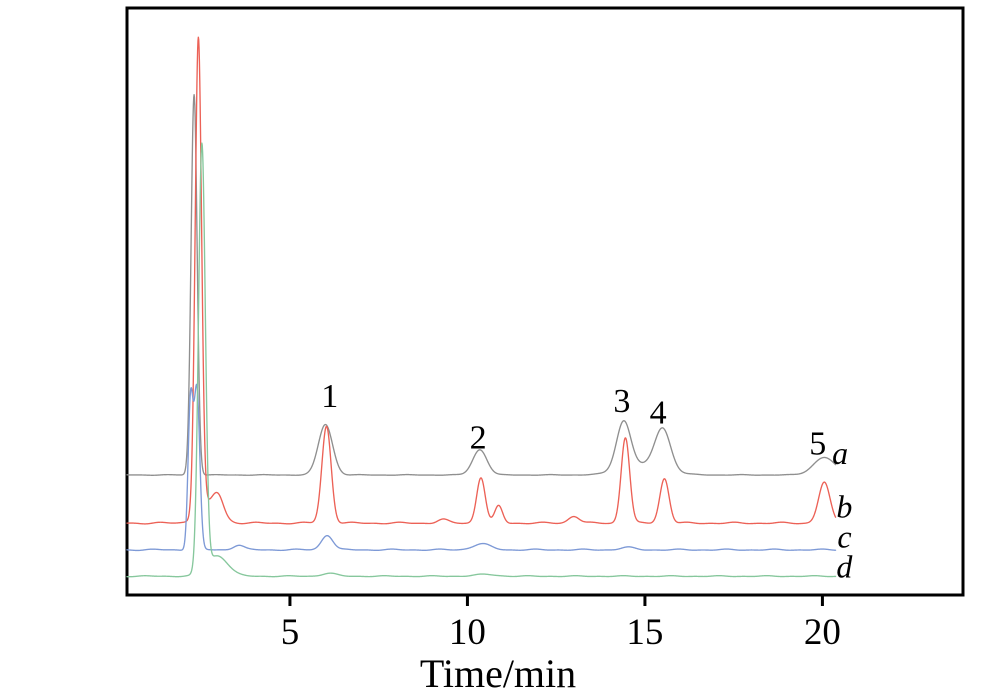  What do you see at coordinates (822, 632) in the screenshot?
I see `x-tick-label: 20` at bounding box center [822, 632].